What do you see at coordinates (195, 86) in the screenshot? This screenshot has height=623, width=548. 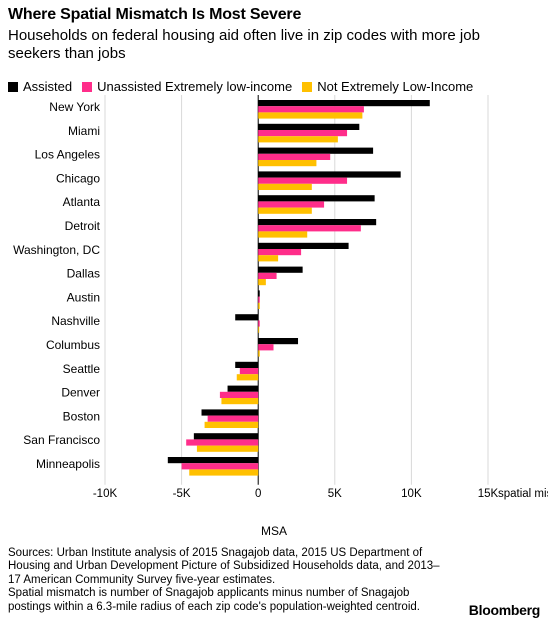 I see `legend-label-unassisted: Unassisted Extremely low-income` at bounding box center [195, 86].